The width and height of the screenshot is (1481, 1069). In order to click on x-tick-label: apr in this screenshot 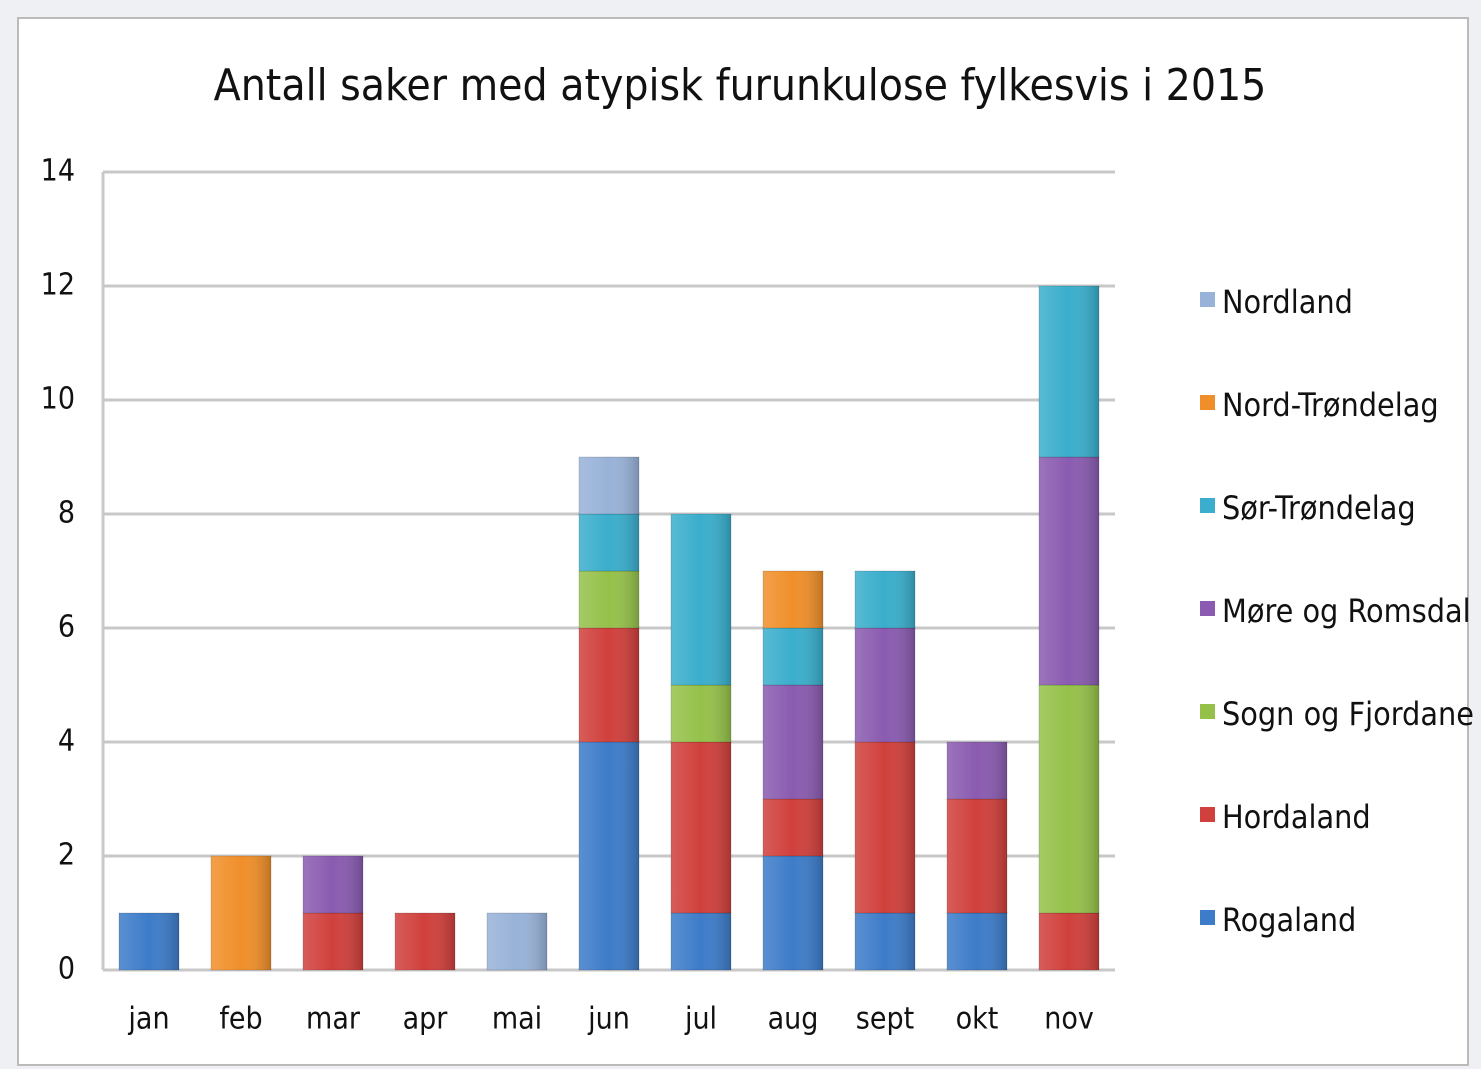, I will do `click(426, 1019)`.